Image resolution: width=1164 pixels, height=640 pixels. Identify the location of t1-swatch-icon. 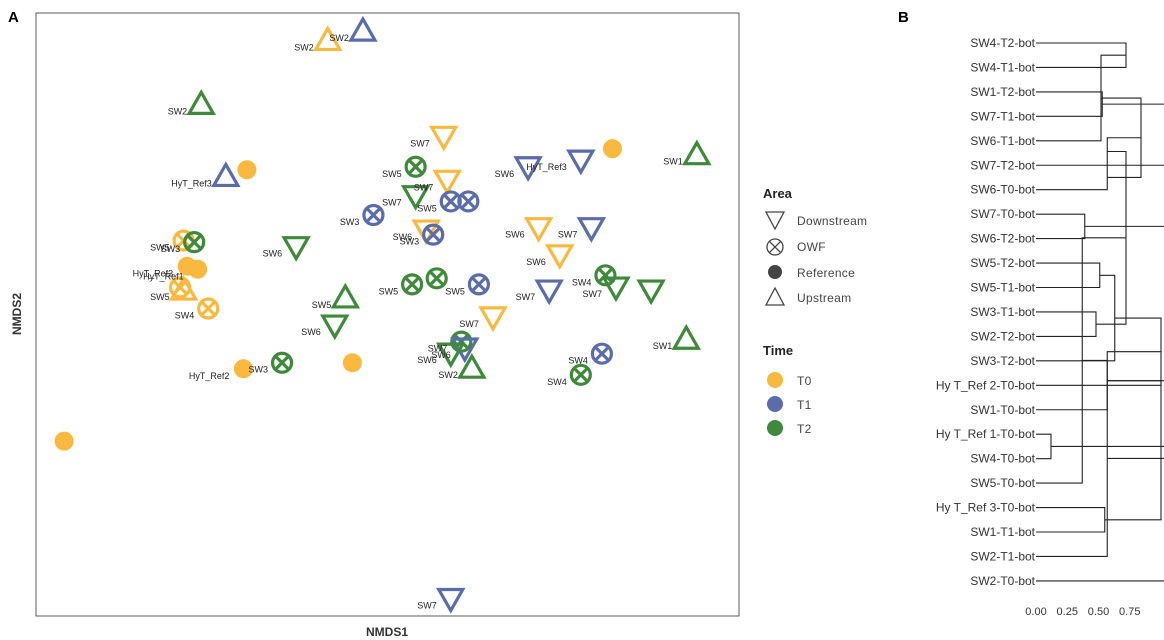
(775, 404).